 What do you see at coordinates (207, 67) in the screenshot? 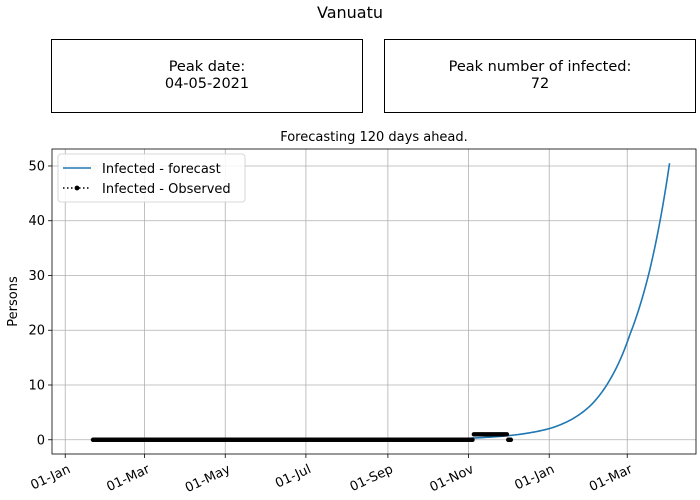
I see `peak-date-label: Peak date:` at bounding box center [207, 67].